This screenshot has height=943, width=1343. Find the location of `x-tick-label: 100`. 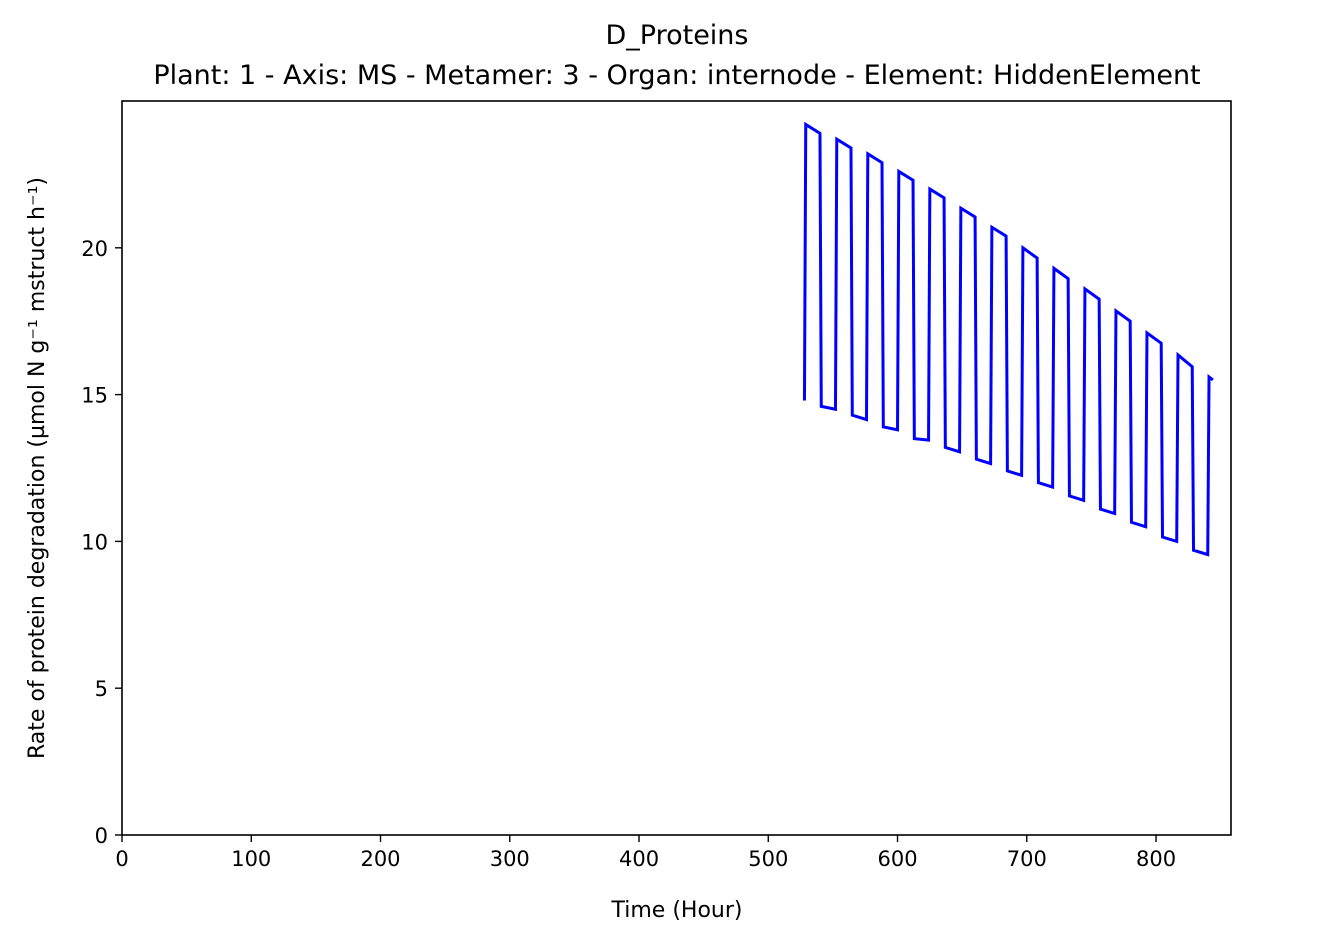

x-tick-label: 100 is located at coordinates (251, 859).